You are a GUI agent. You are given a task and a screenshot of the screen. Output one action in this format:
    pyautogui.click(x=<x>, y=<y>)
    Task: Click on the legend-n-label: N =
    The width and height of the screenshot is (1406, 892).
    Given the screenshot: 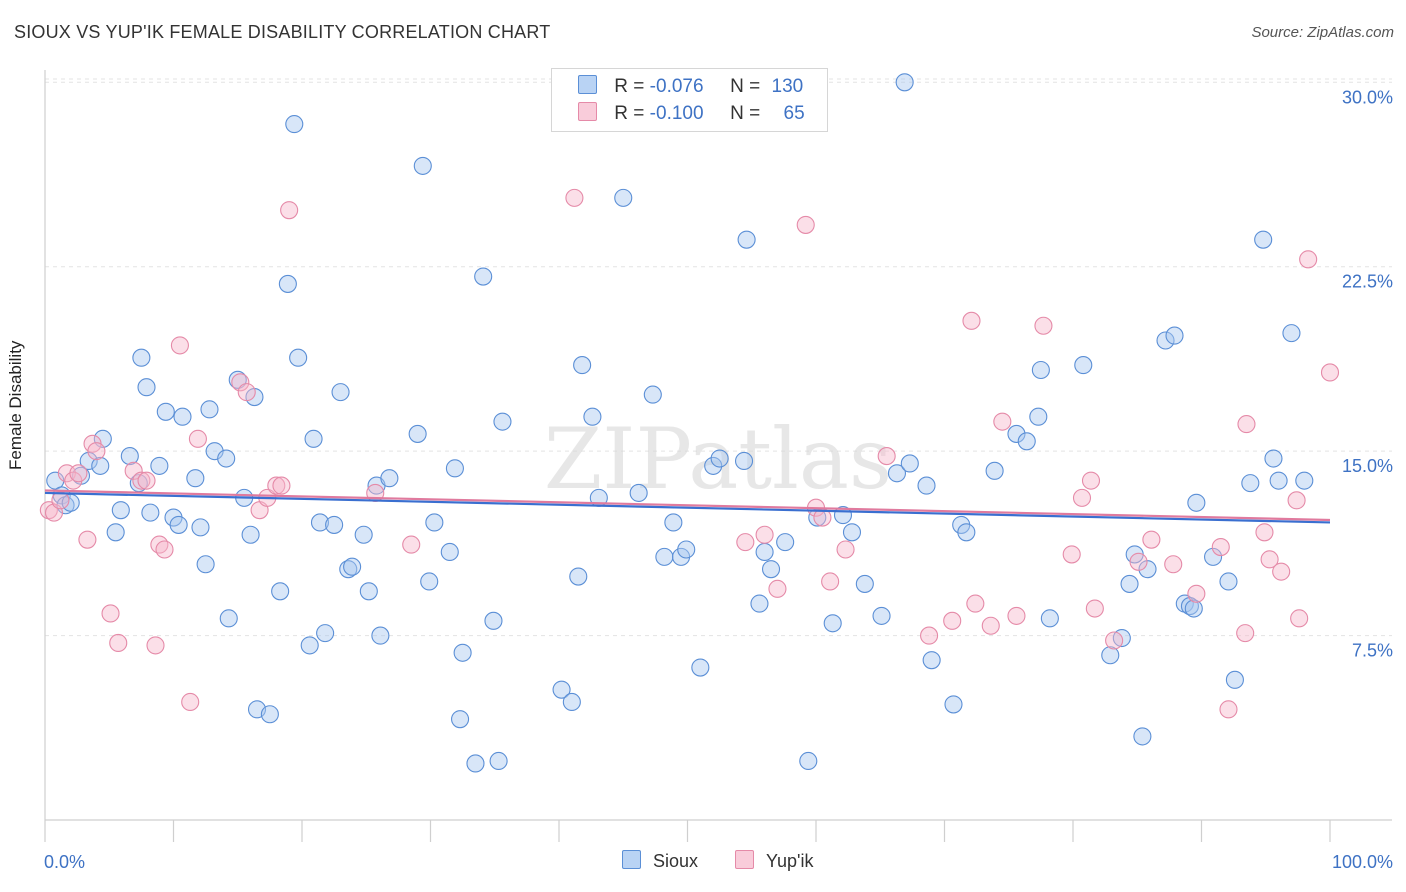 What is the action you would take?
    pyautogui.click(x=745, y=113)
    